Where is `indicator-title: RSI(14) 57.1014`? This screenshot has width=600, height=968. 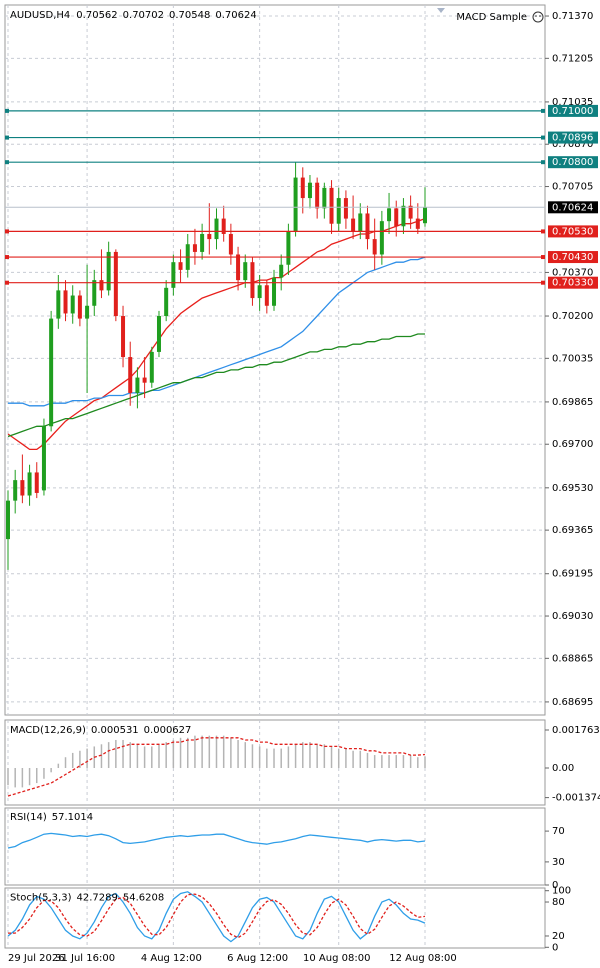
indicator-title: RSI(14) 57.1014 is located at coordinates (51, 817).